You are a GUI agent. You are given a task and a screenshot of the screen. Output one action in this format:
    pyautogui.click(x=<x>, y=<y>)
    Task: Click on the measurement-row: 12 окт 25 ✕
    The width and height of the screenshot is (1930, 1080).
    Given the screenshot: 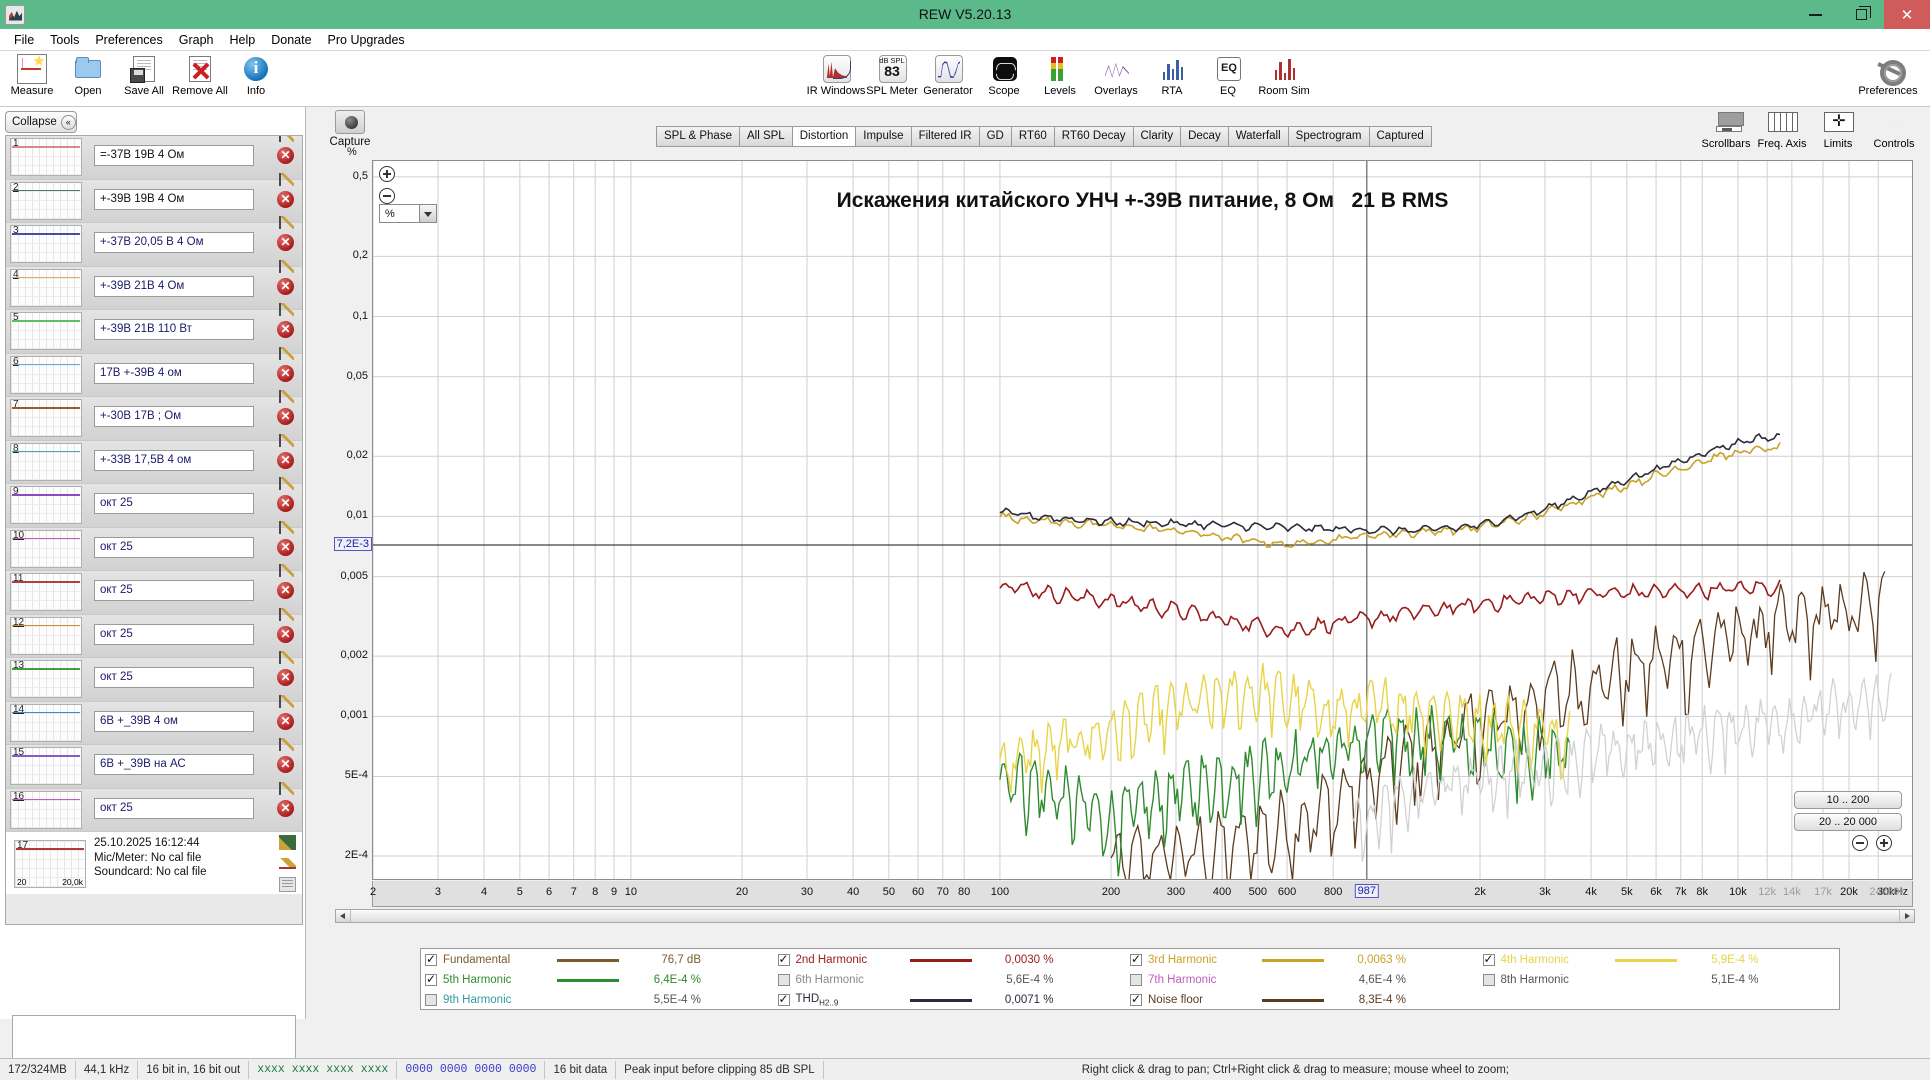 What is the action you would take?
    pyautogui.click(x=154, y=632)
    